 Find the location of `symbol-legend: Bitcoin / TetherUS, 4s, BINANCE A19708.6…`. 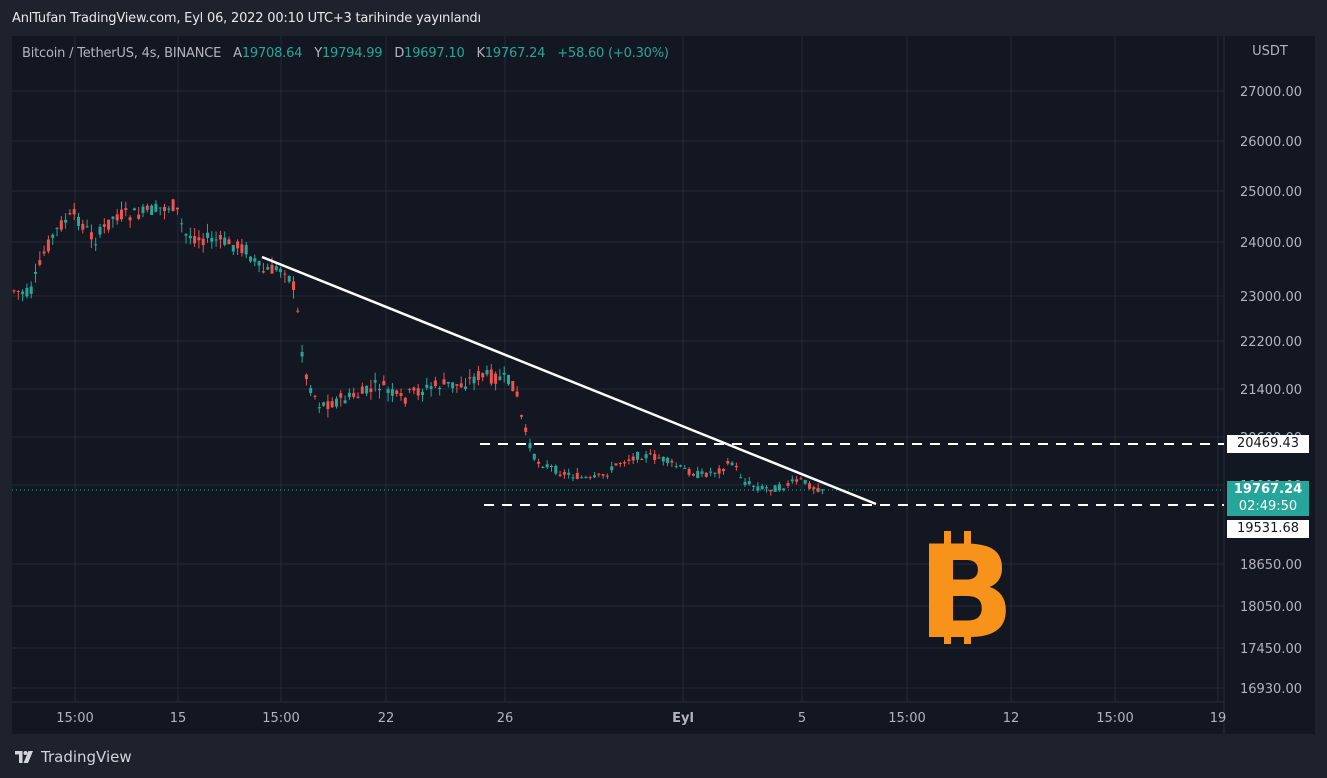

symbol-legend: Bitcoin / TetherUS, 4s, BINANCE A19708.6… is located at coordinates (345, 53).